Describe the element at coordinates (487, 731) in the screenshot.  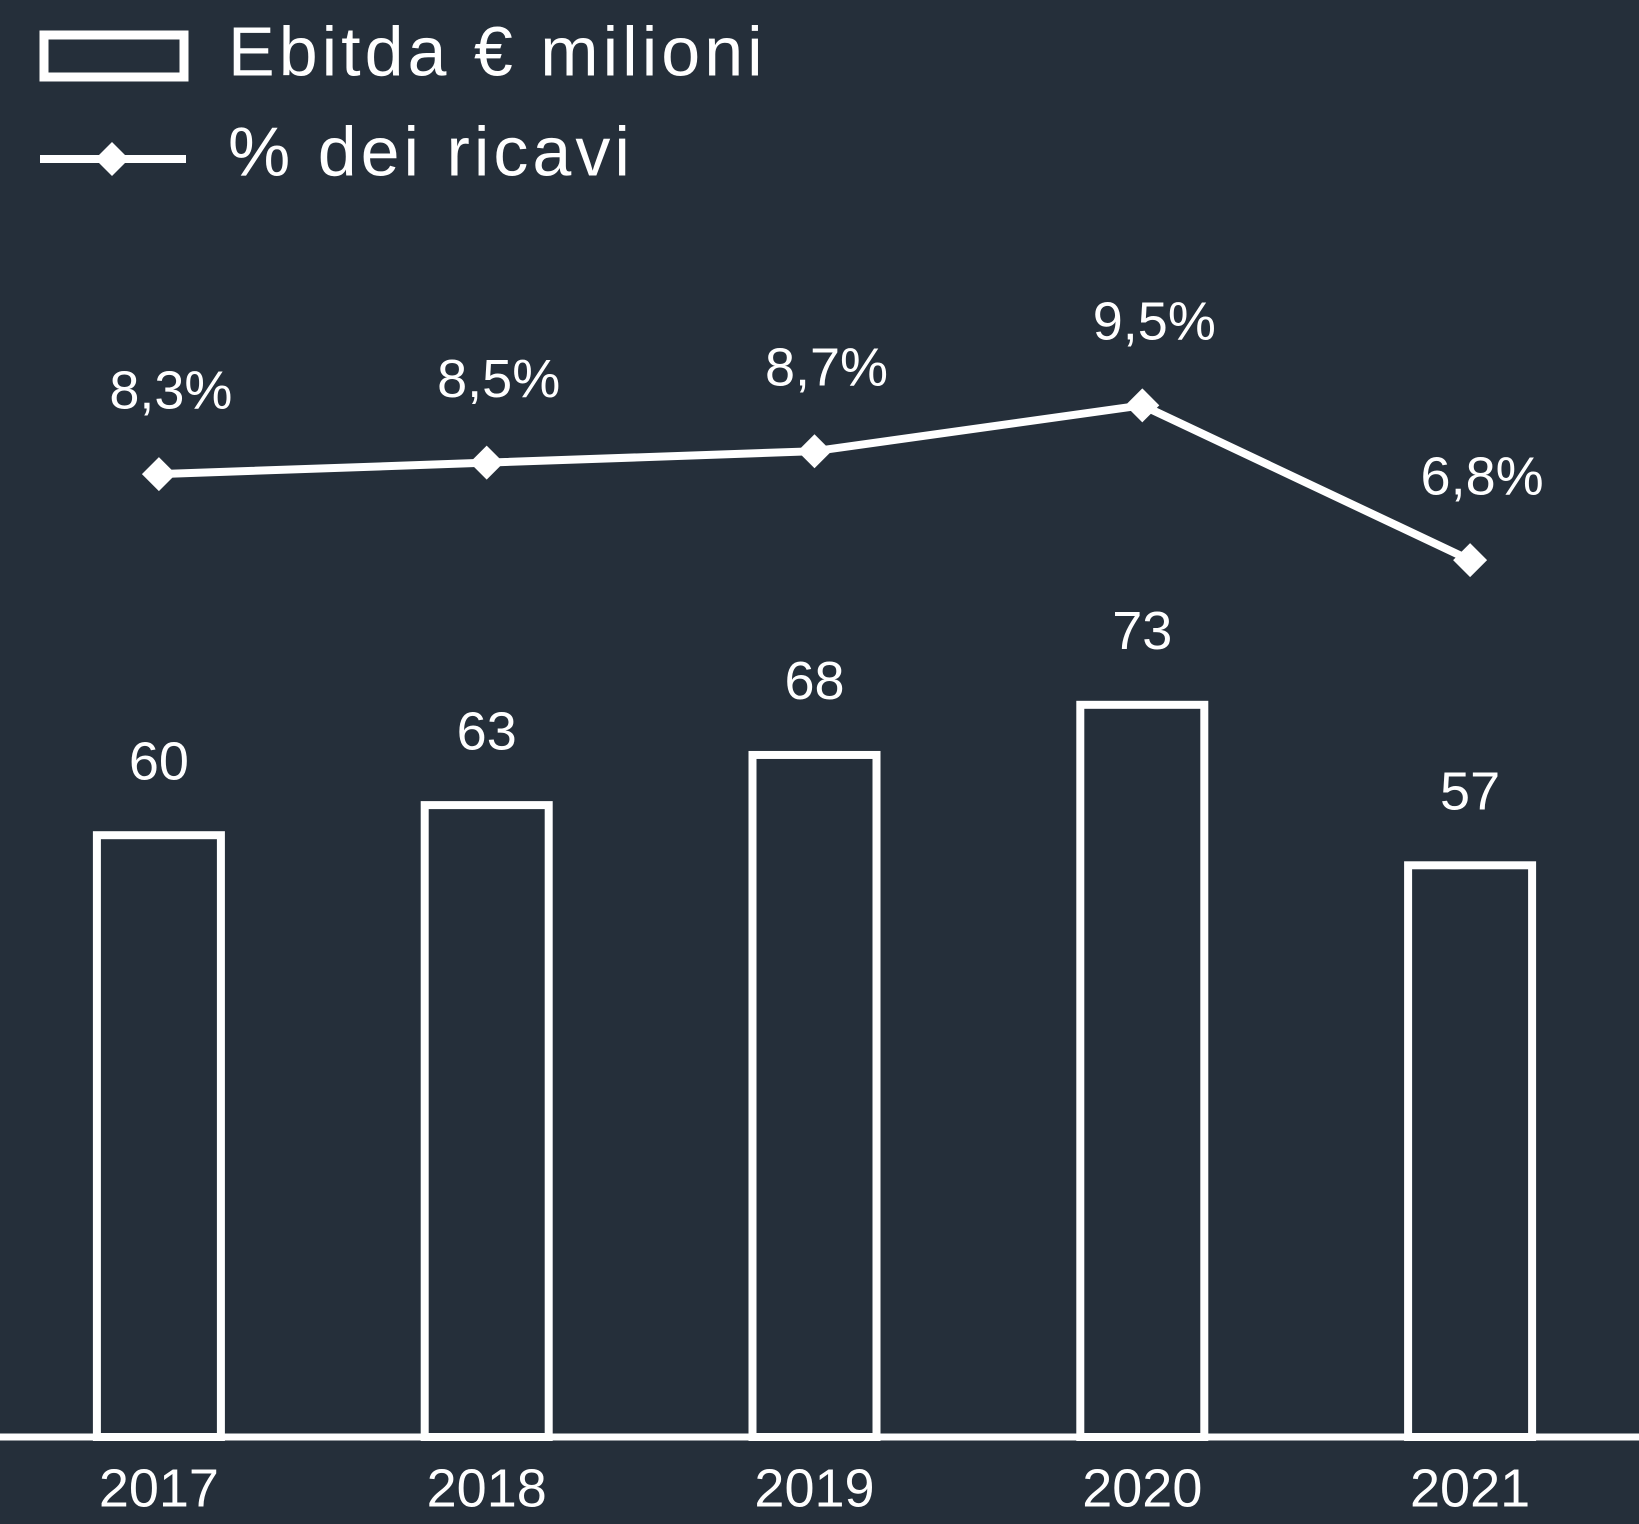
I see `data-label: 63` at that location.